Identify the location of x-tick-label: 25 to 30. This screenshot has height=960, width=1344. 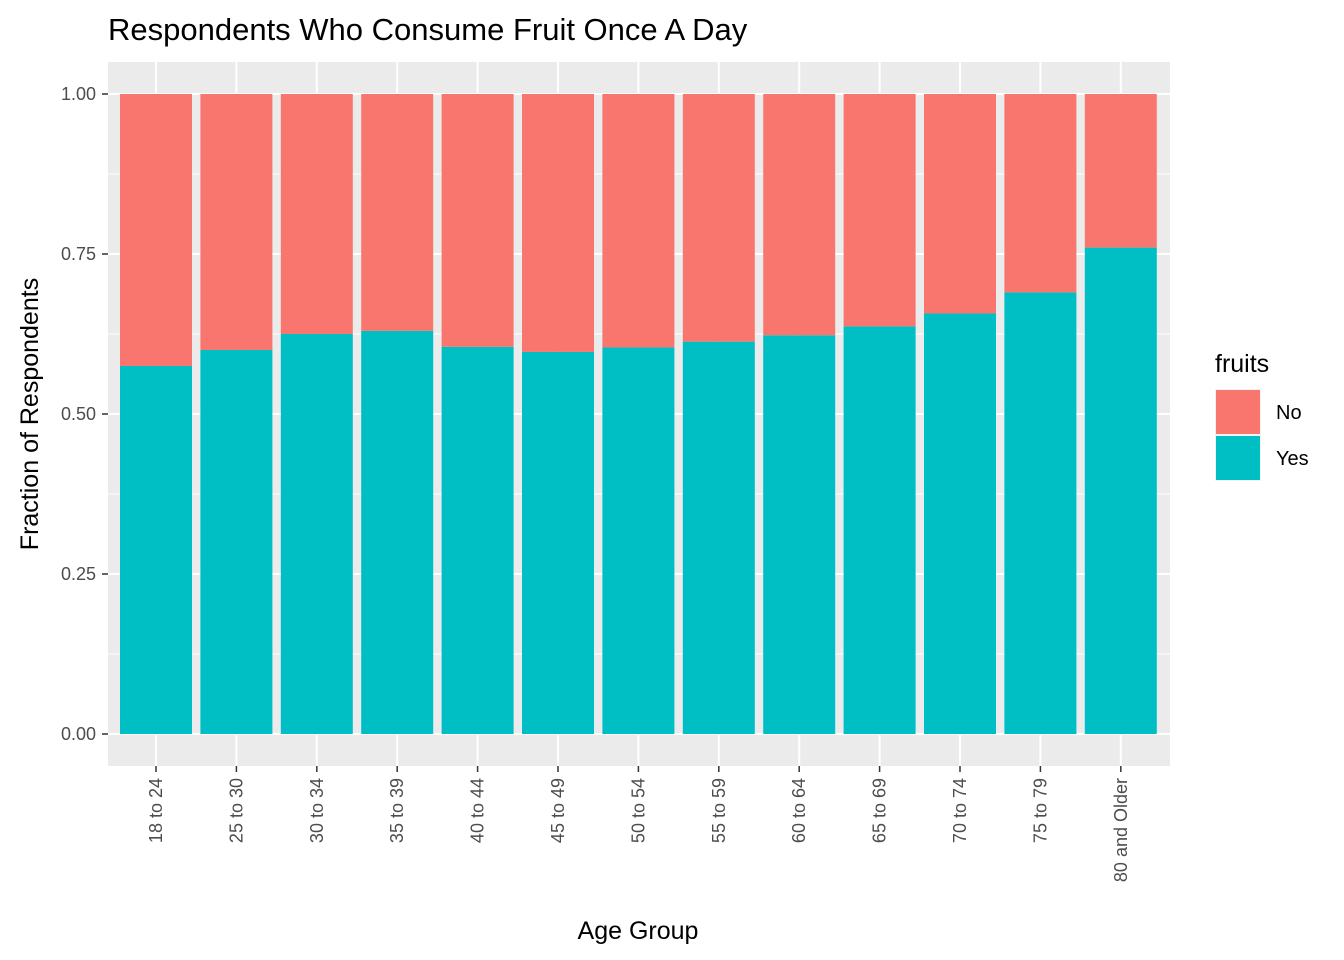
(236, 810).